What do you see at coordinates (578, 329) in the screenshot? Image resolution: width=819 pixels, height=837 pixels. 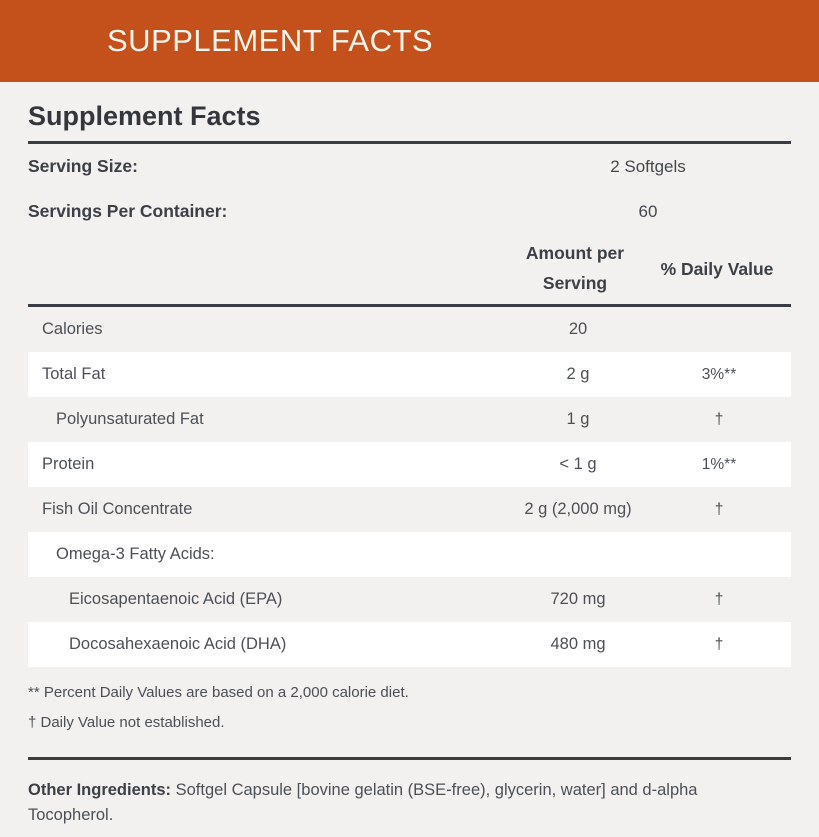 I see `nutrient-amount: 20` at bounding box center [578, 329].